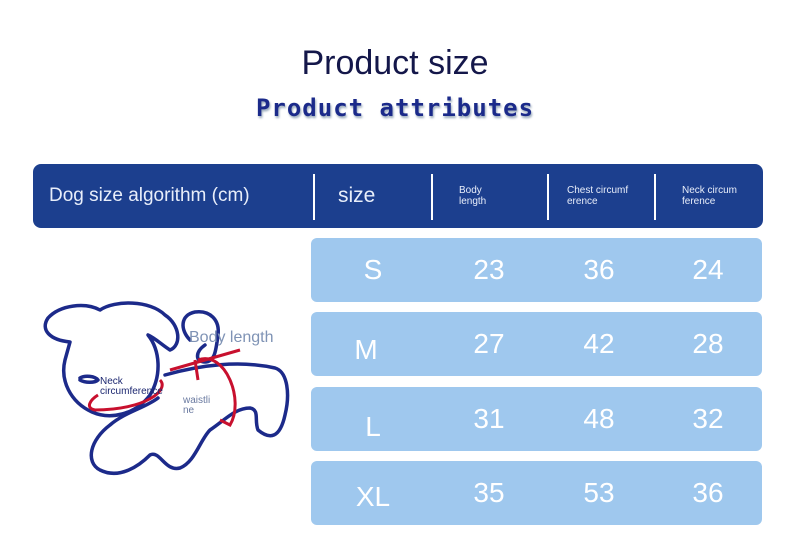 The image size is (790, 544). Describe the element at coordinates (395, 63) in the screenshot. I see `page-title: Product size` at that location.